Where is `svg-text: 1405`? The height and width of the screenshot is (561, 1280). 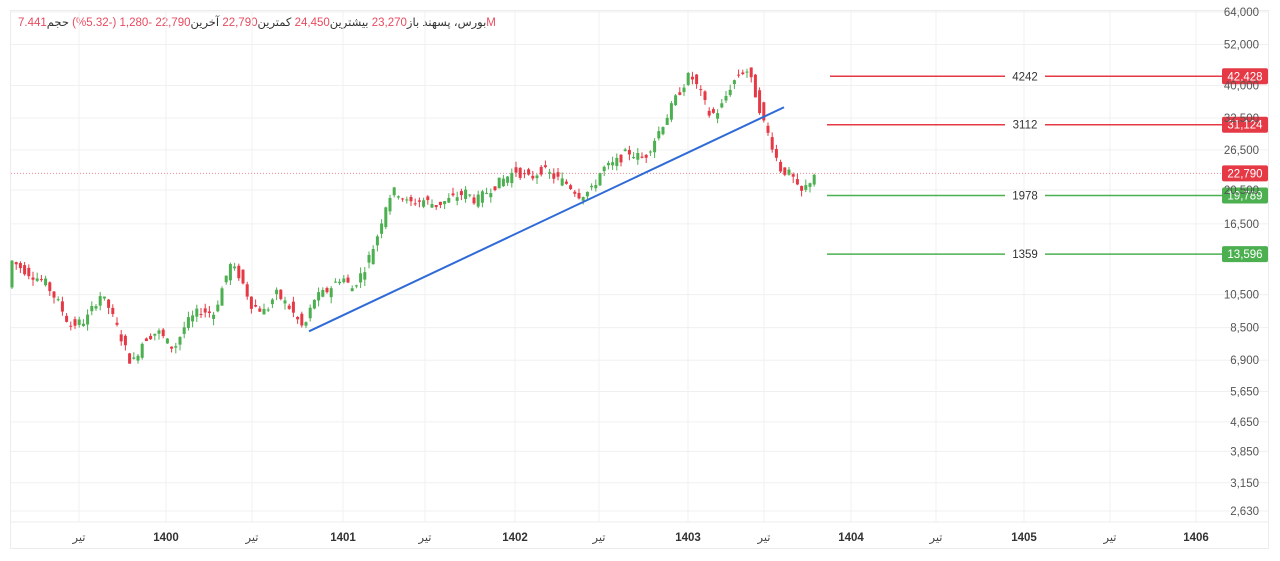
svg-text: 1405 is located at coordinates (1024, 538).